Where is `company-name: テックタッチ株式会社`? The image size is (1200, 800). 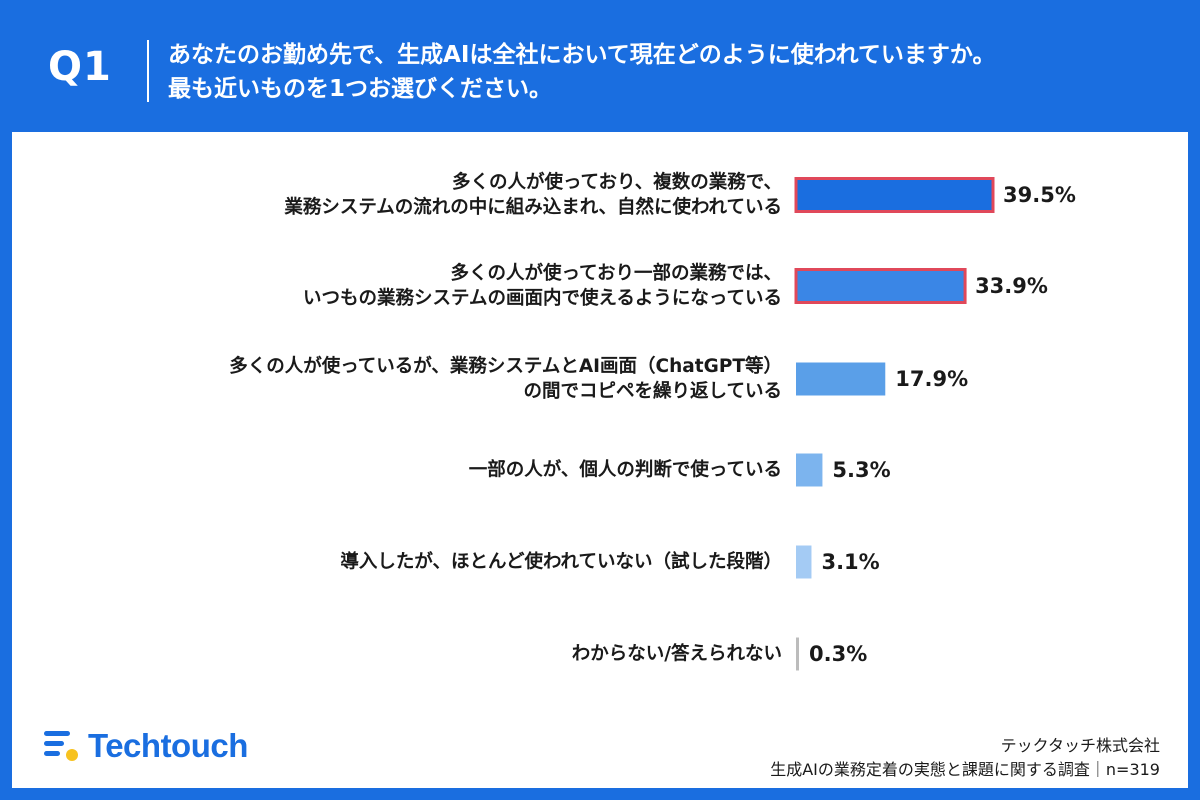 company-name: テックタッチ株式会社 is located at coordinates (1080, 745).